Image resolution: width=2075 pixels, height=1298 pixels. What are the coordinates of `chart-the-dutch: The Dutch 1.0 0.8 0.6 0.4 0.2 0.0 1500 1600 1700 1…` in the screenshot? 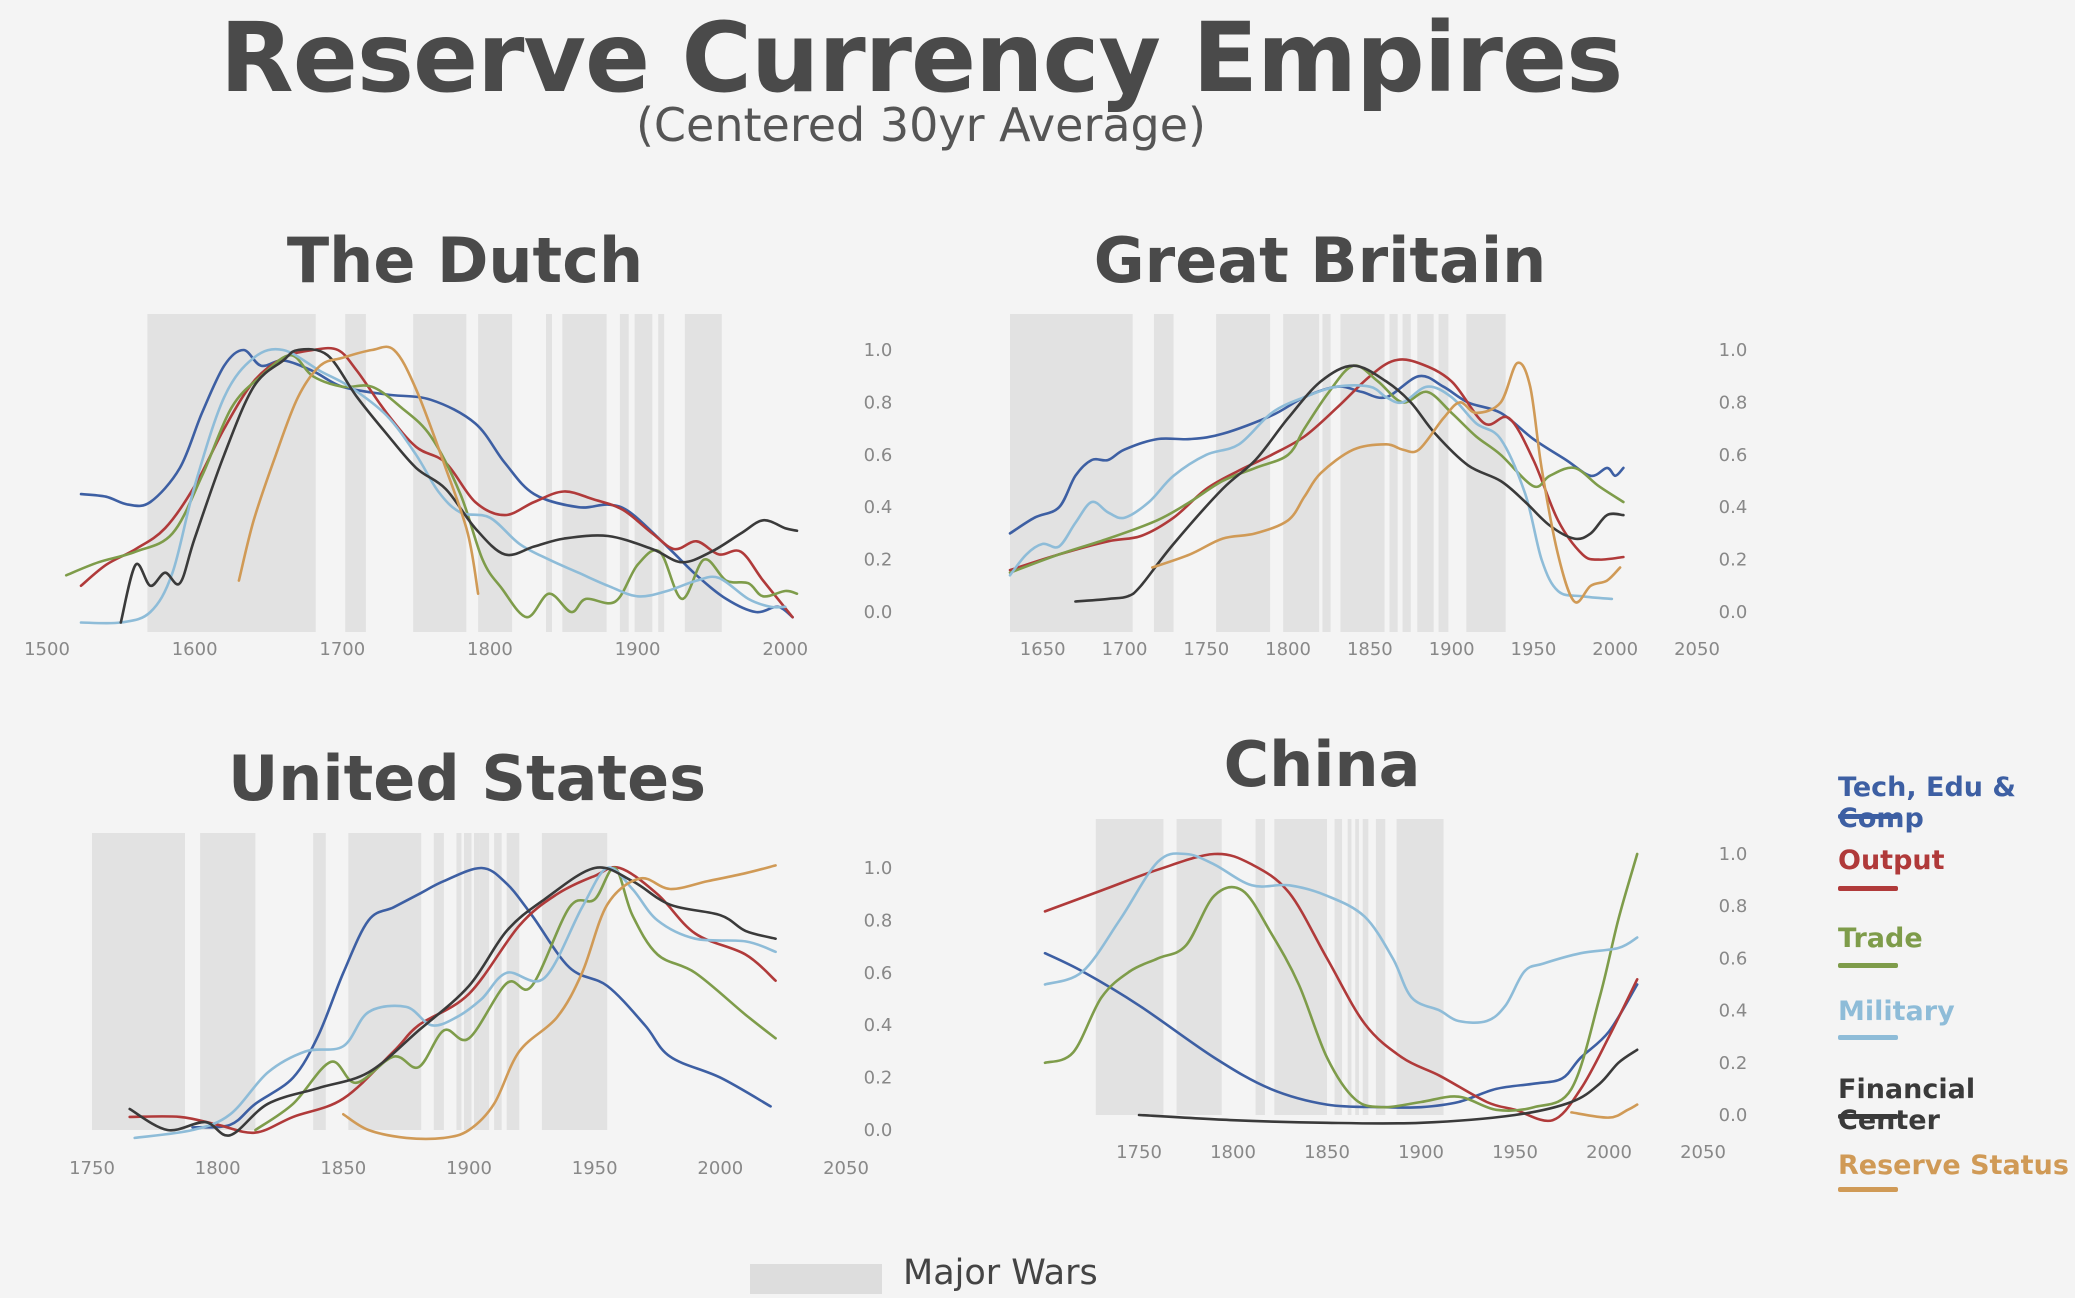 It's located at (458, 442).